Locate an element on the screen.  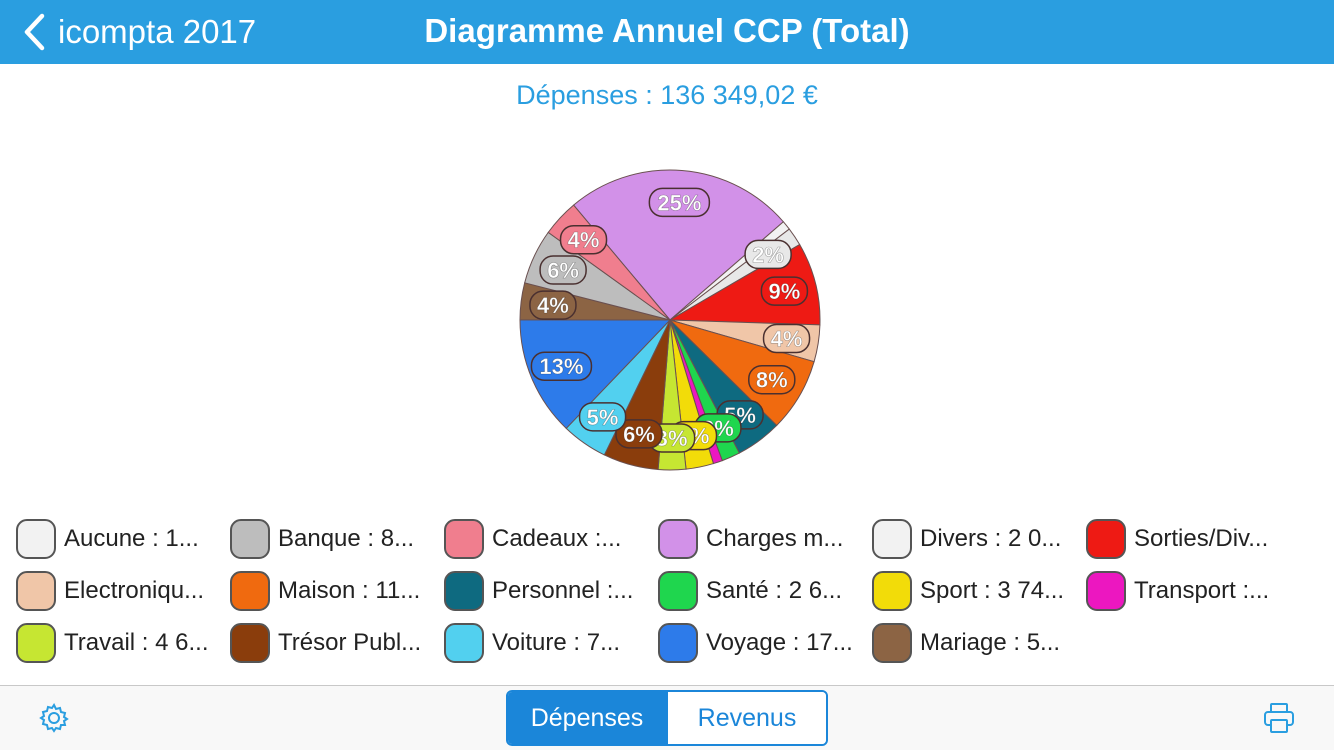
slice-percent-label: 9% is located at coordinates (785, 291).